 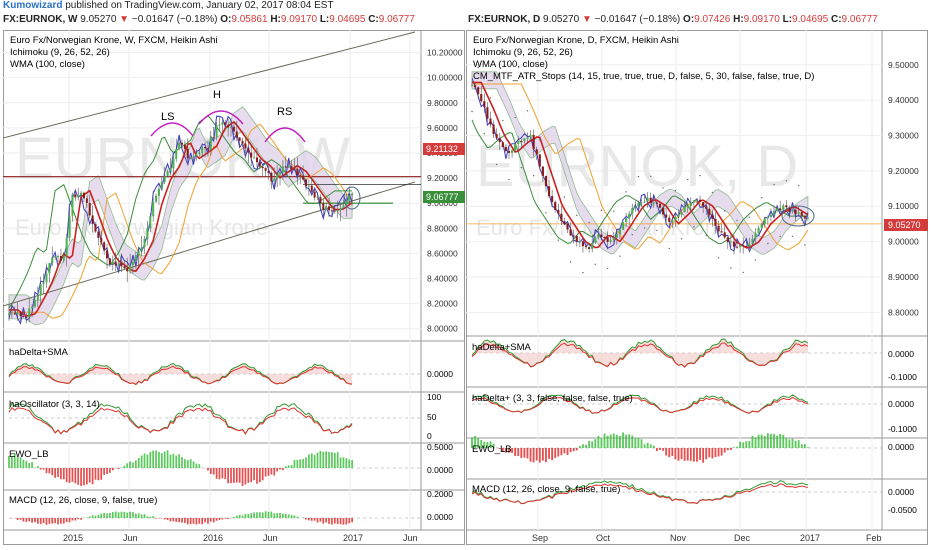 What do you see at coordinates (678, 538) in the screenshot?
I see `time-axis-tick: Nov` at bounding box center [678, 538].